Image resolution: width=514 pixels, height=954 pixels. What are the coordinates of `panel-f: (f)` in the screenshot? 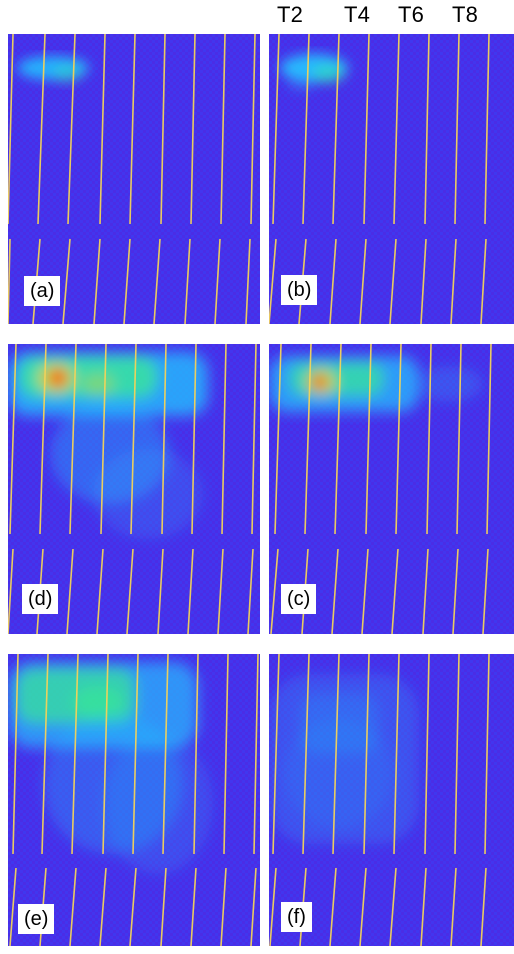 It's located at (391, 800).